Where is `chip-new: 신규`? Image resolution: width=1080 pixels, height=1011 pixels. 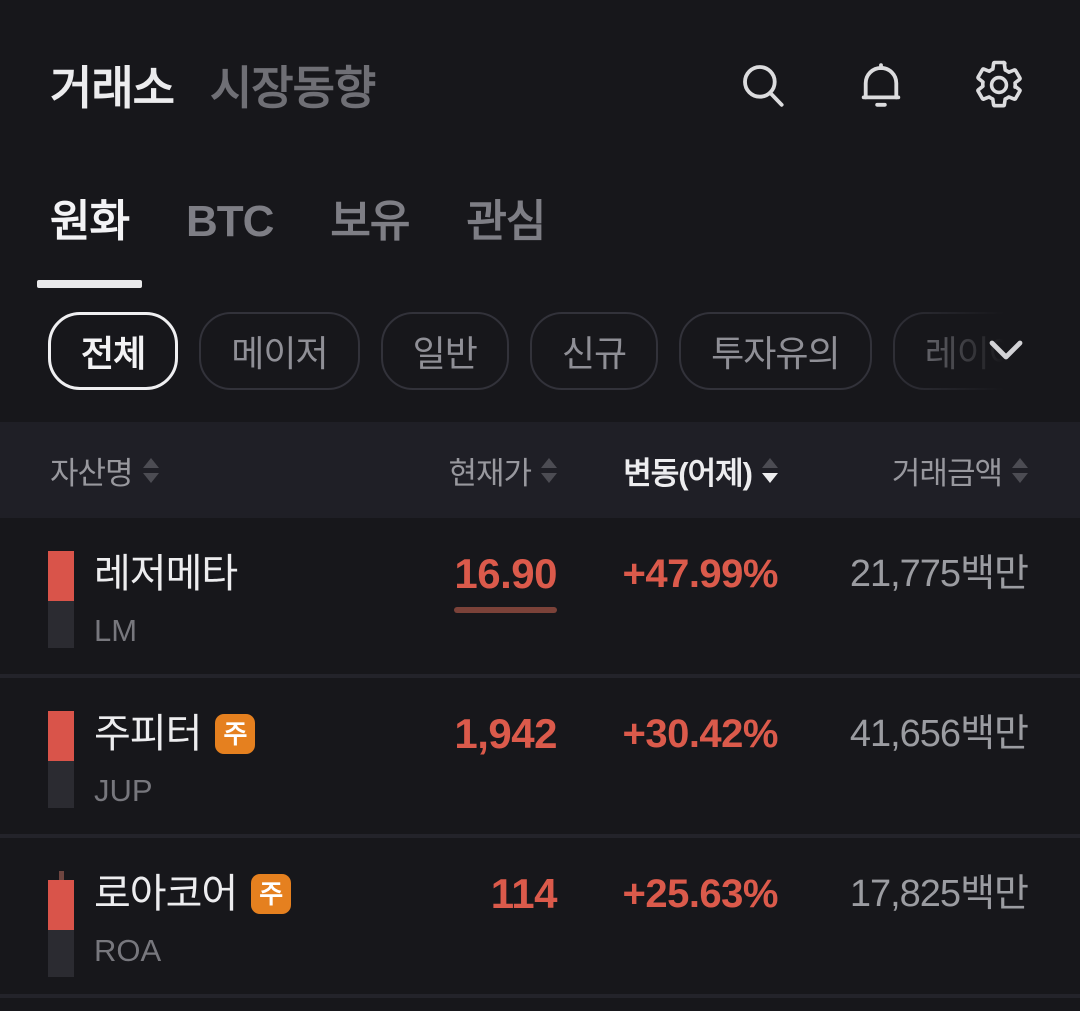 chip-new: 신규 is located at coordinates (594, 351).